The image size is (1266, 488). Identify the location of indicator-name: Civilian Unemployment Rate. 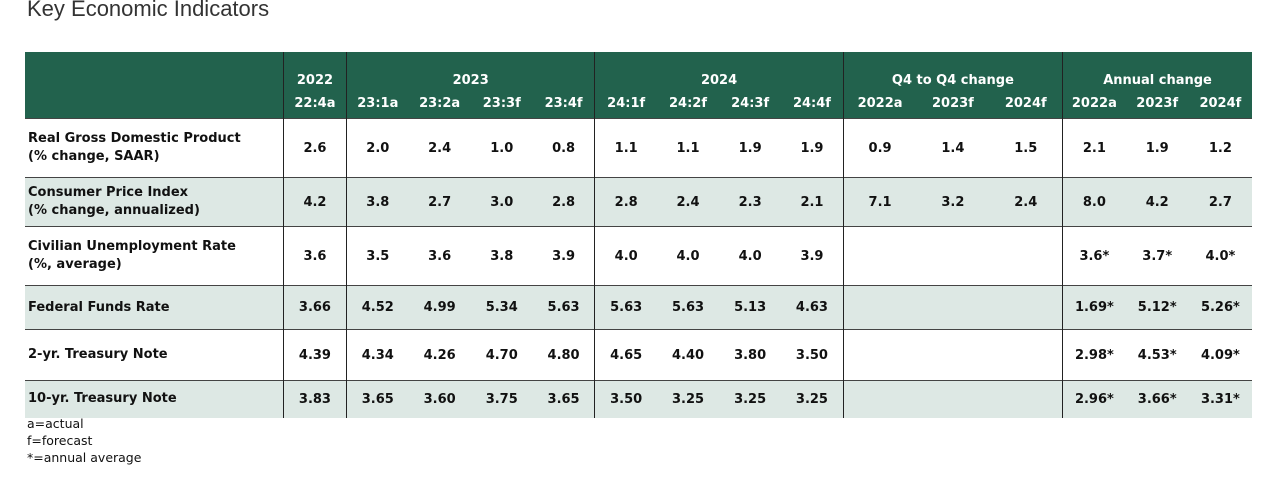
(132, 246).